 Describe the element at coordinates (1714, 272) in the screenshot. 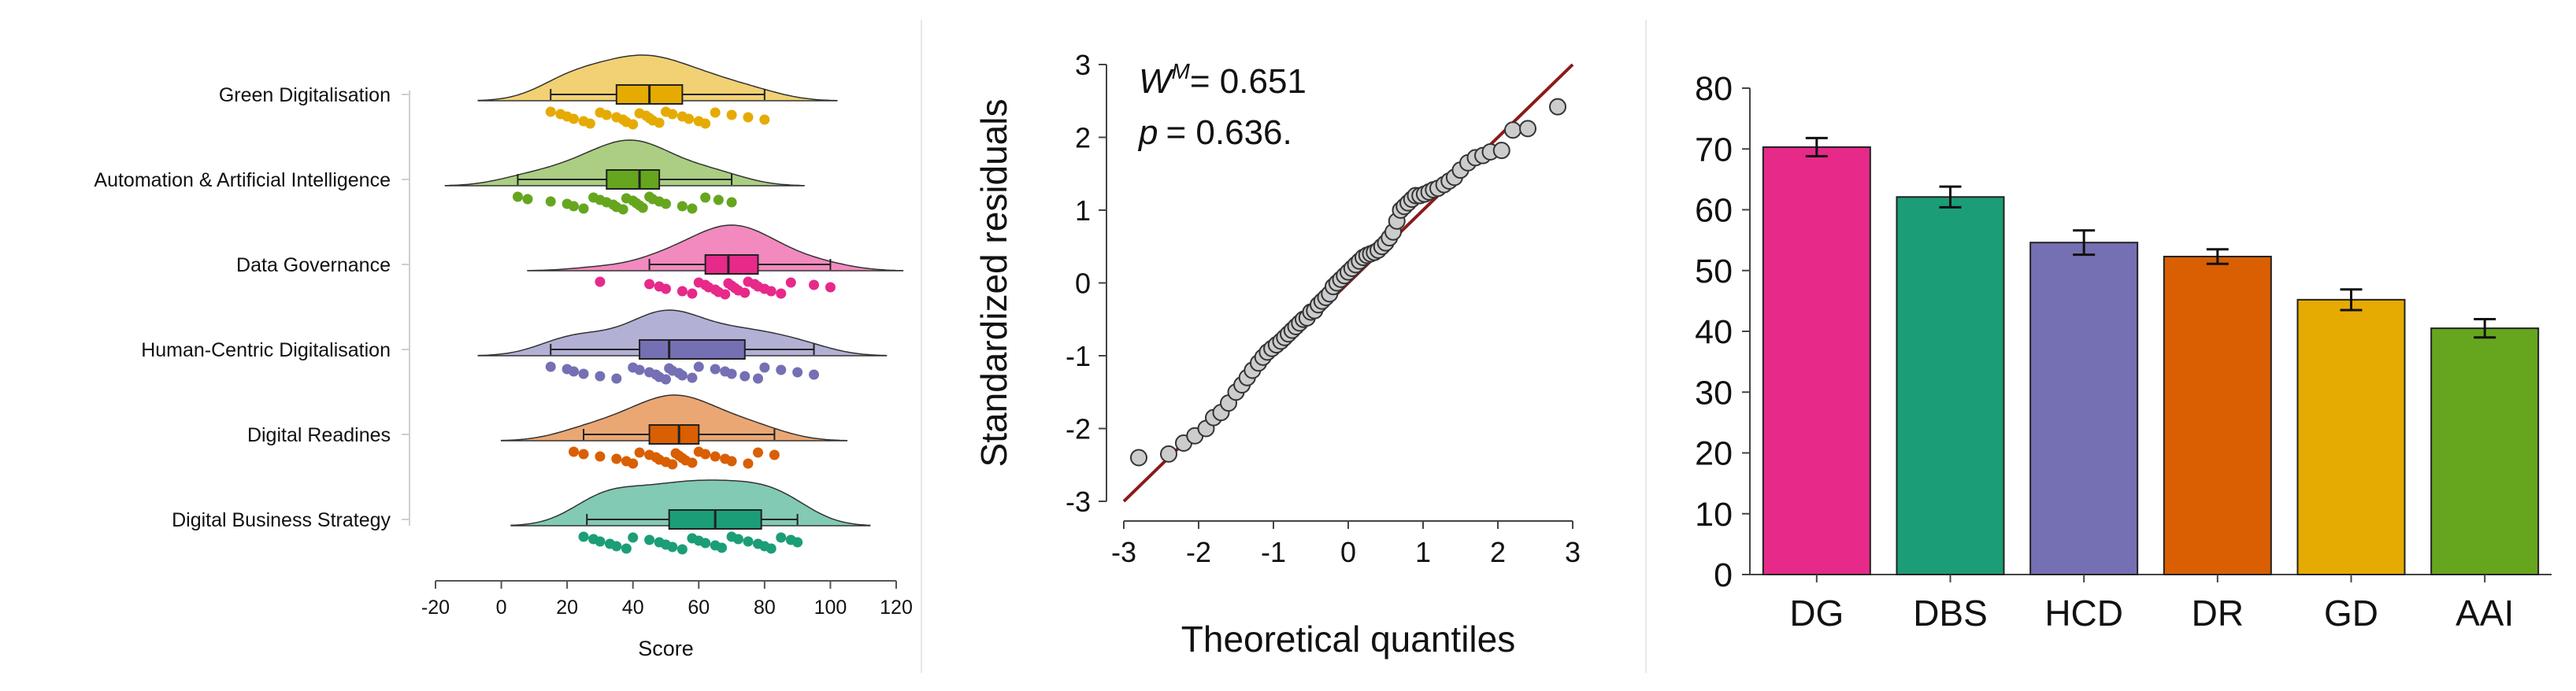

I see `bar-y-tick-label: 50` at that location.